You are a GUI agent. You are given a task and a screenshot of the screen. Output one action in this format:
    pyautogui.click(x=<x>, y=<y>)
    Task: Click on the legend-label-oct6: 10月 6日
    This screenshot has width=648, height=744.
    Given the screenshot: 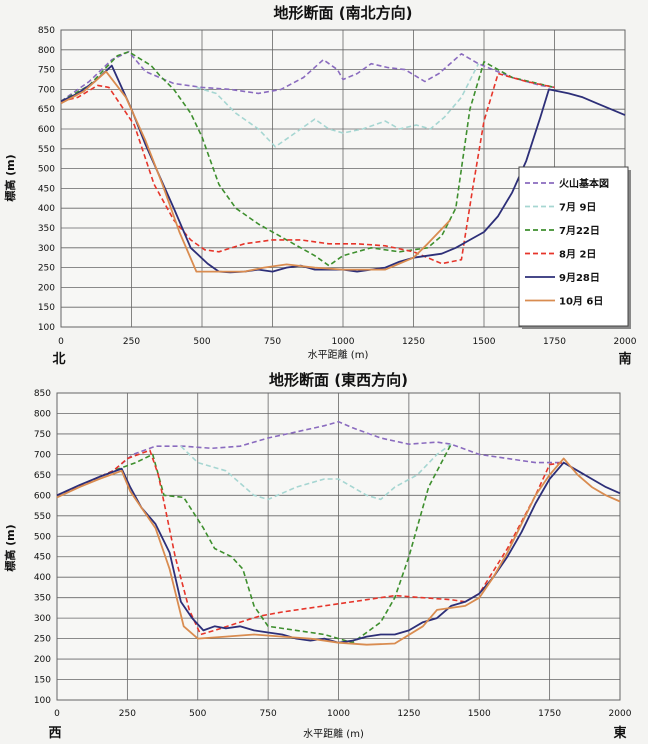 What is the action you would take?
    pyautogui.click(x=581, y=302)
    